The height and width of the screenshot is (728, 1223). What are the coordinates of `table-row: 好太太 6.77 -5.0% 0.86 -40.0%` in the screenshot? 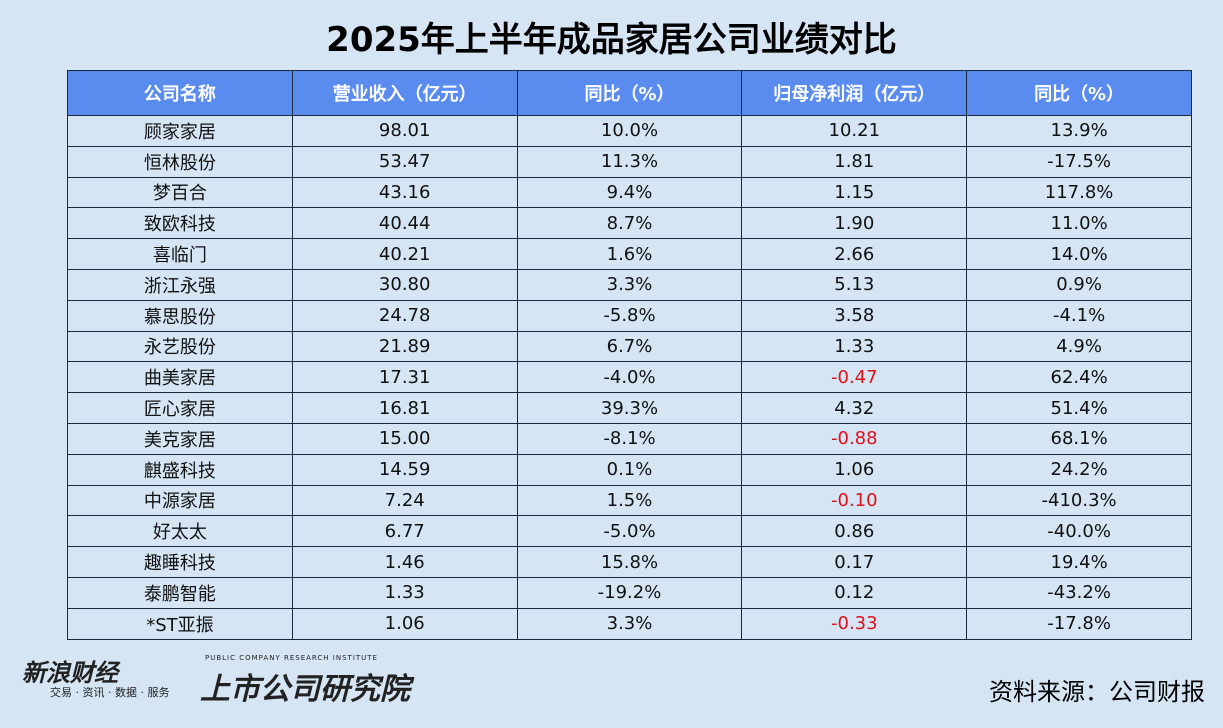 It's located at (629, 531).